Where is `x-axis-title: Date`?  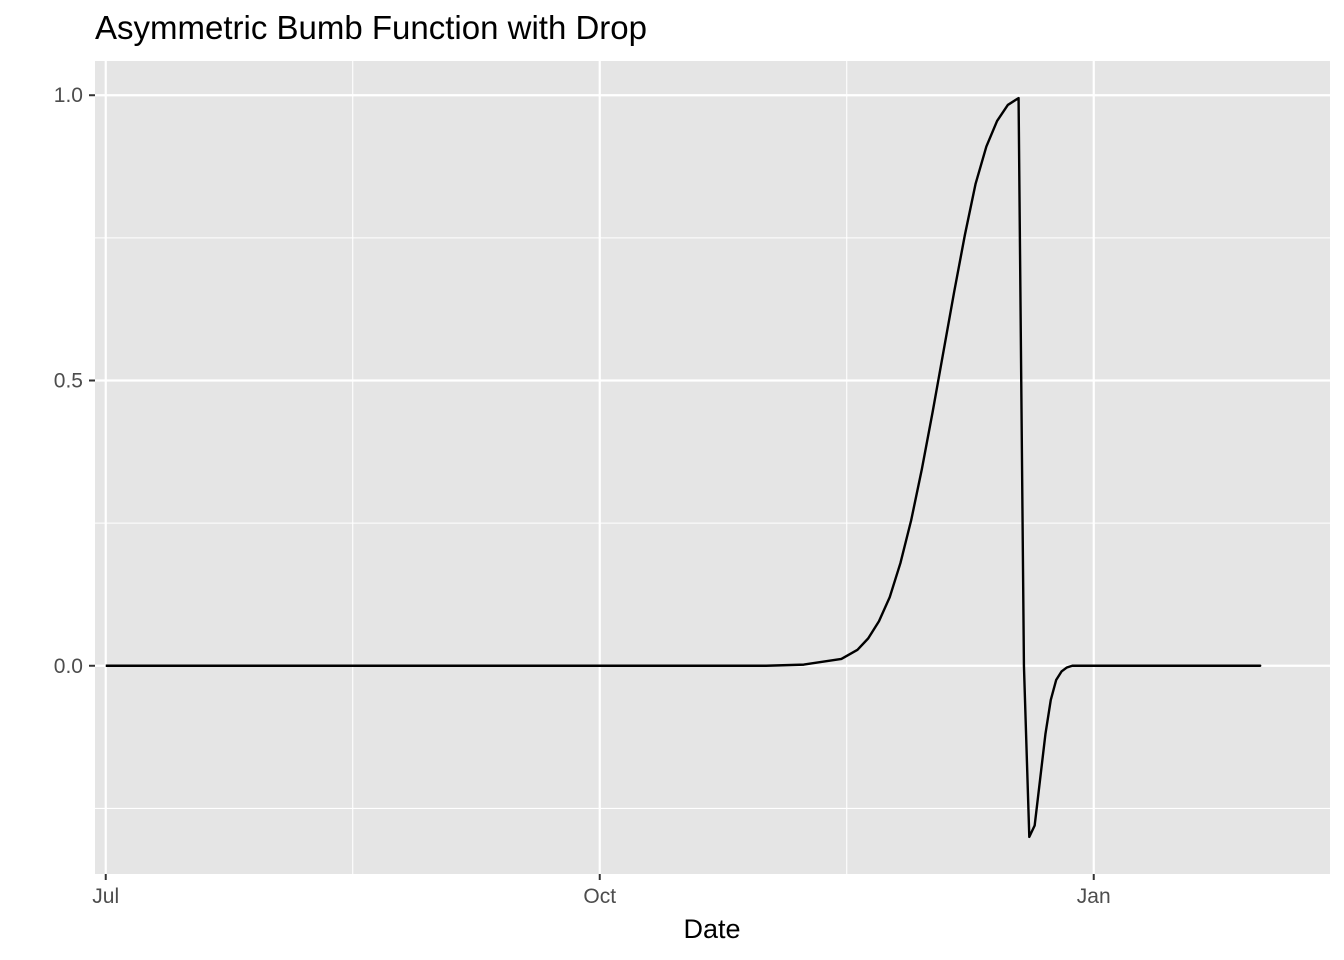
x-axis-title: Date is located at coordinates (711, 929).